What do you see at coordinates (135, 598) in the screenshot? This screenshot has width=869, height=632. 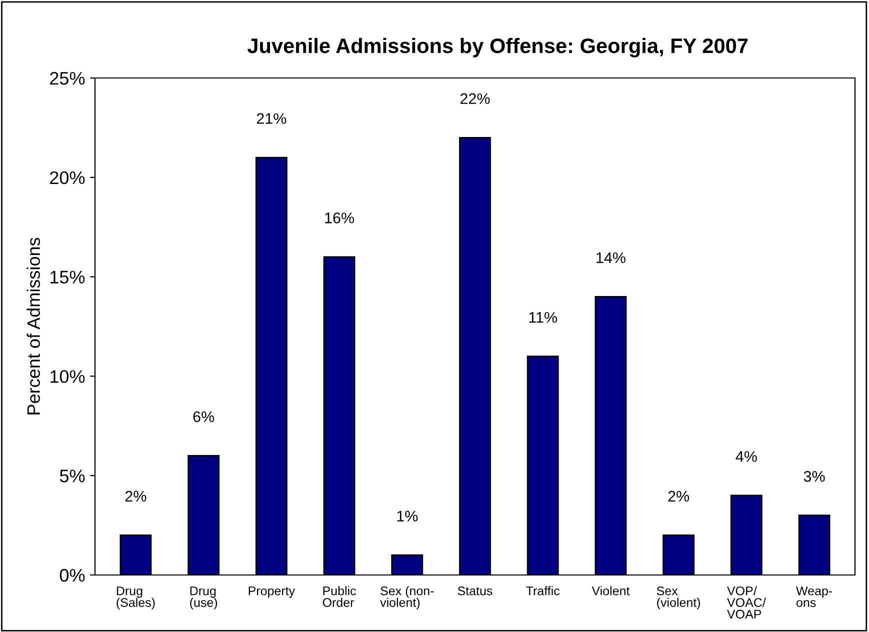 I see `x-tick-label: Drug (Sales)` at bounding box center [135, 598].